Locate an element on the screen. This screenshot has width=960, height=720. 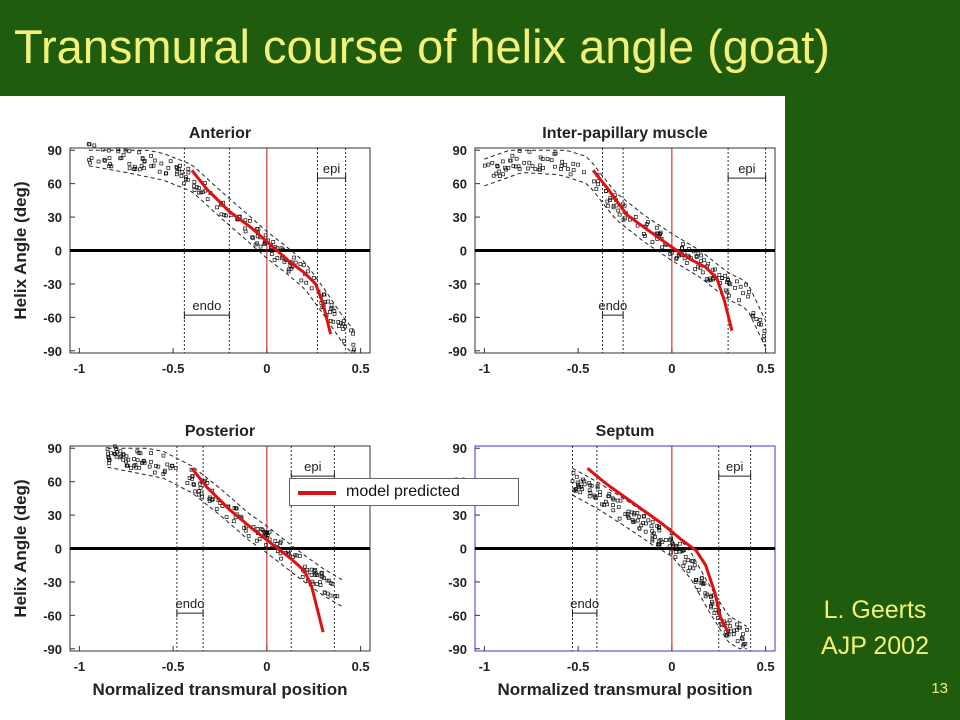
lower-bound-line is located at coordinates (221, 258).